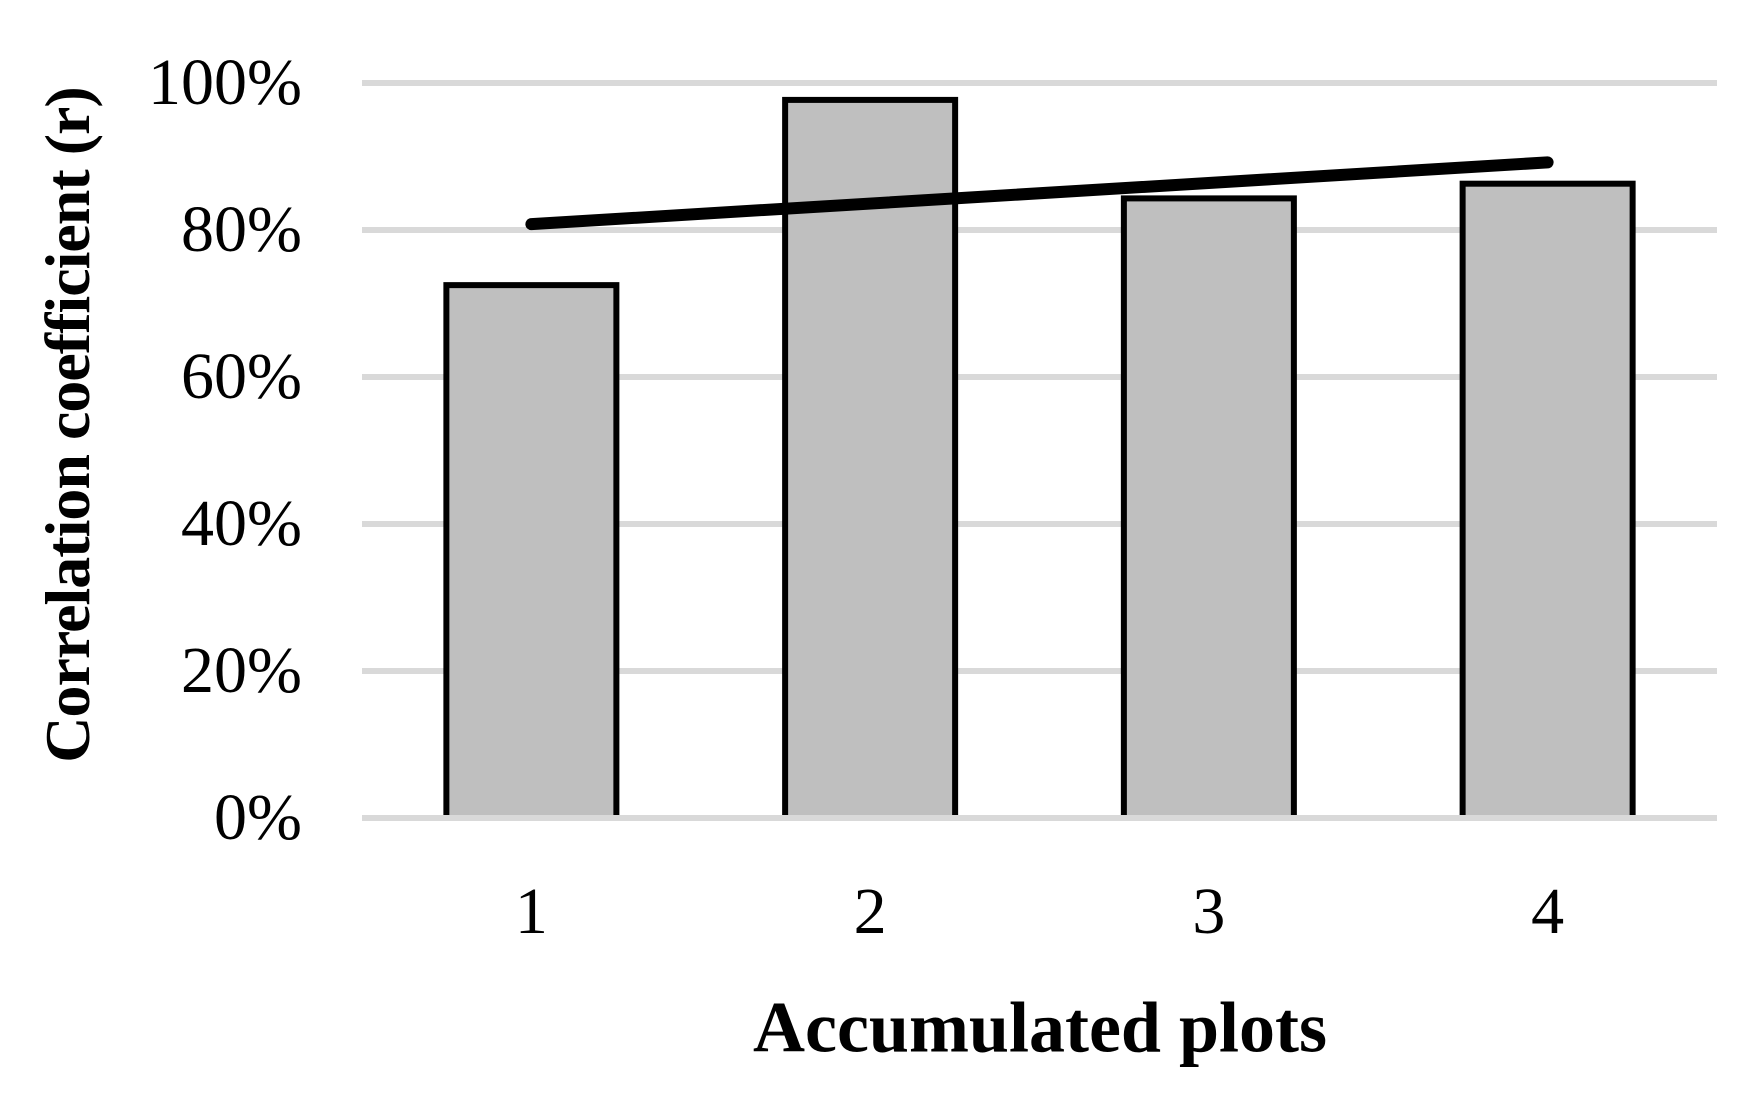  I want to click on gridline-20%, so click(1039, 671).